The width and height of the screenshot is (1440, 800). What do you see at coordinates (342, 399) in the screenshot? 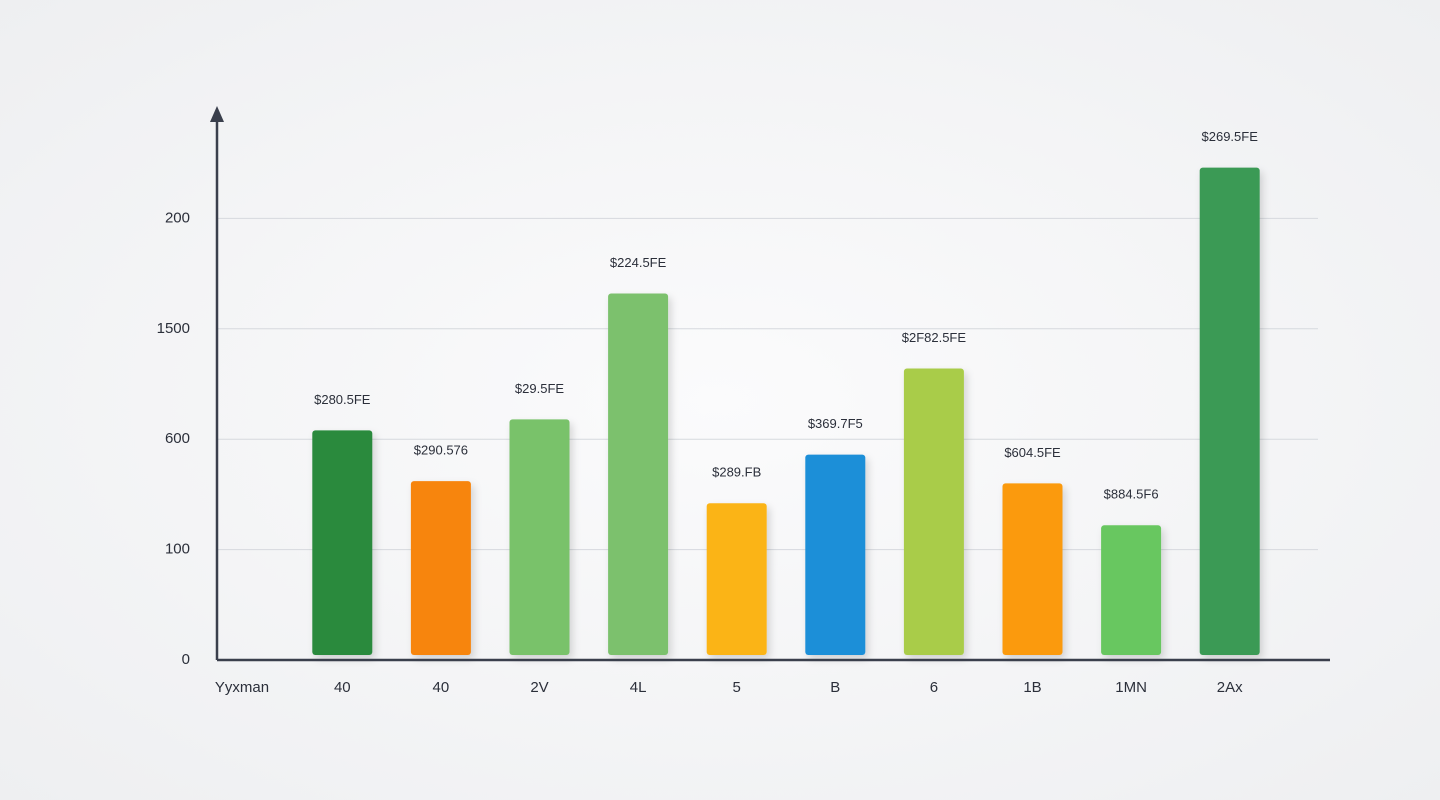
I see `value-label: $280.5FE` at bounding box center [342, 399].